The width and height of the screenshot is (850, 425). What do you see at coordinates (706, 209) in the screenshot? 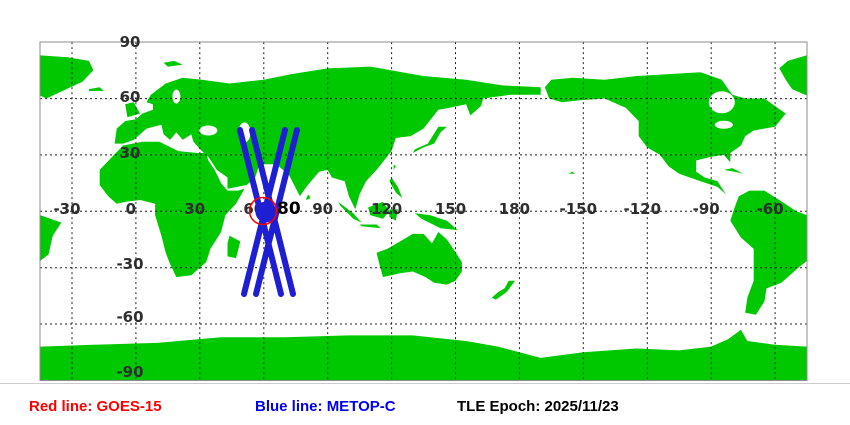
I see `lon-label: -90` at bounding box center [706, 209].